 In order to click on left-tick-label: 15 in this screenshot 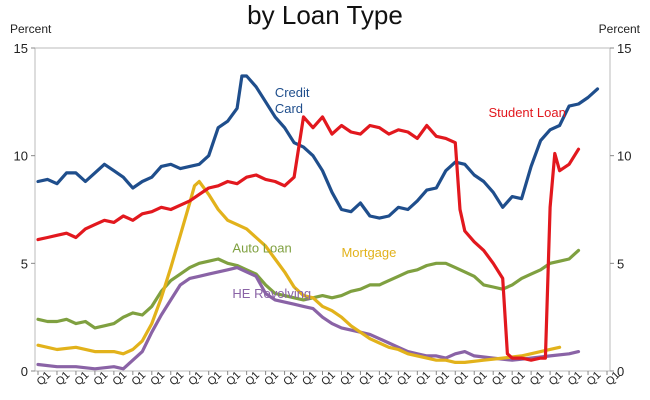, I will do `click(21, 48)`.